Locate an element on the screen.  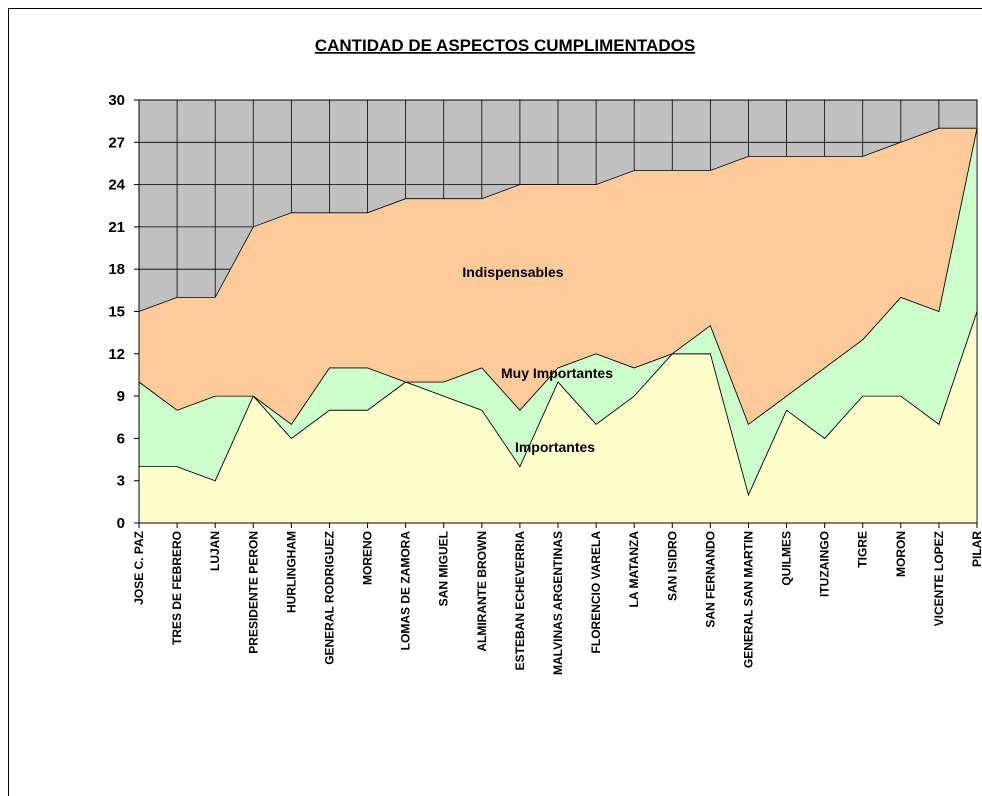
x-tick-label: TRES DE FEBRERO is located at coordinates (177, 588).